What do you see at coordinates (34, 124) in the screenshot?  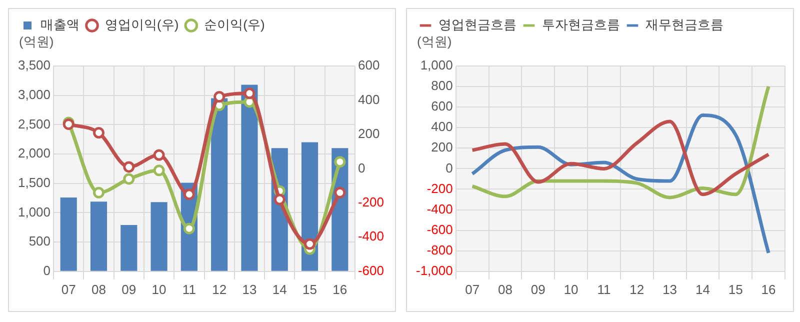 I see `y-tick-label: 2,500` at bounding box center [34, 124].